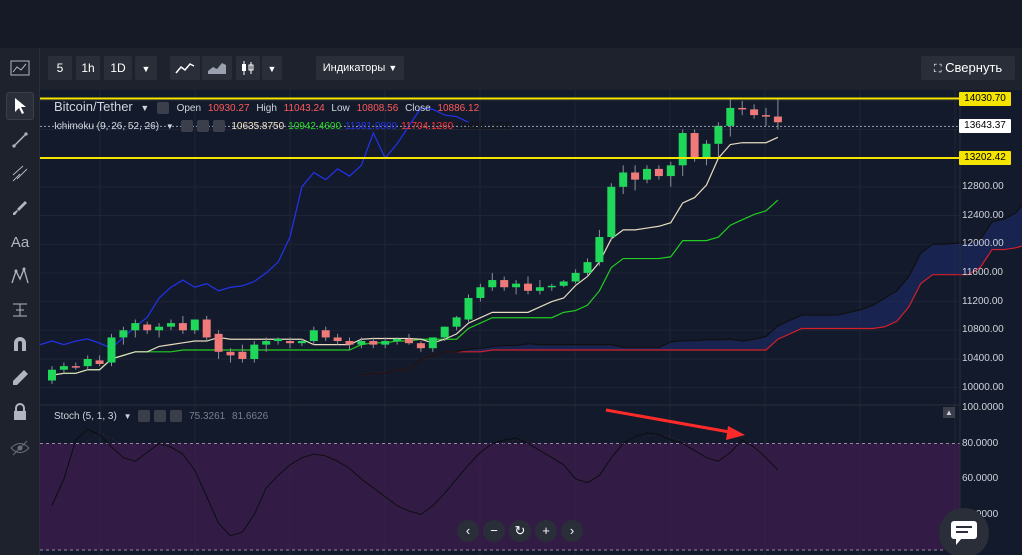 The image size is (1022, 555). I want to click on lock-drawings-tool, so click(20, 412).